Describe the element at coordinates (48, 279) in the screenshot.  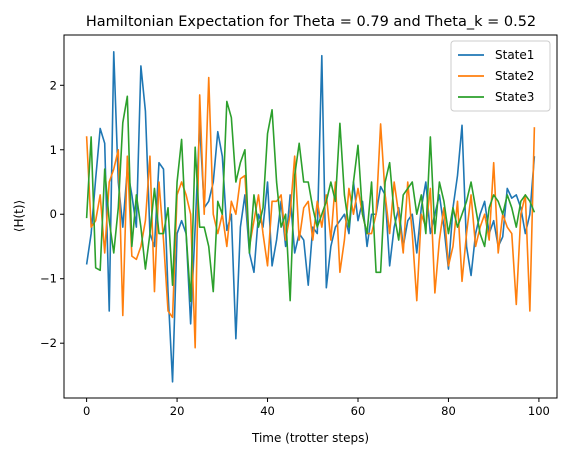
I see `y-tick-label: −1` at that location.